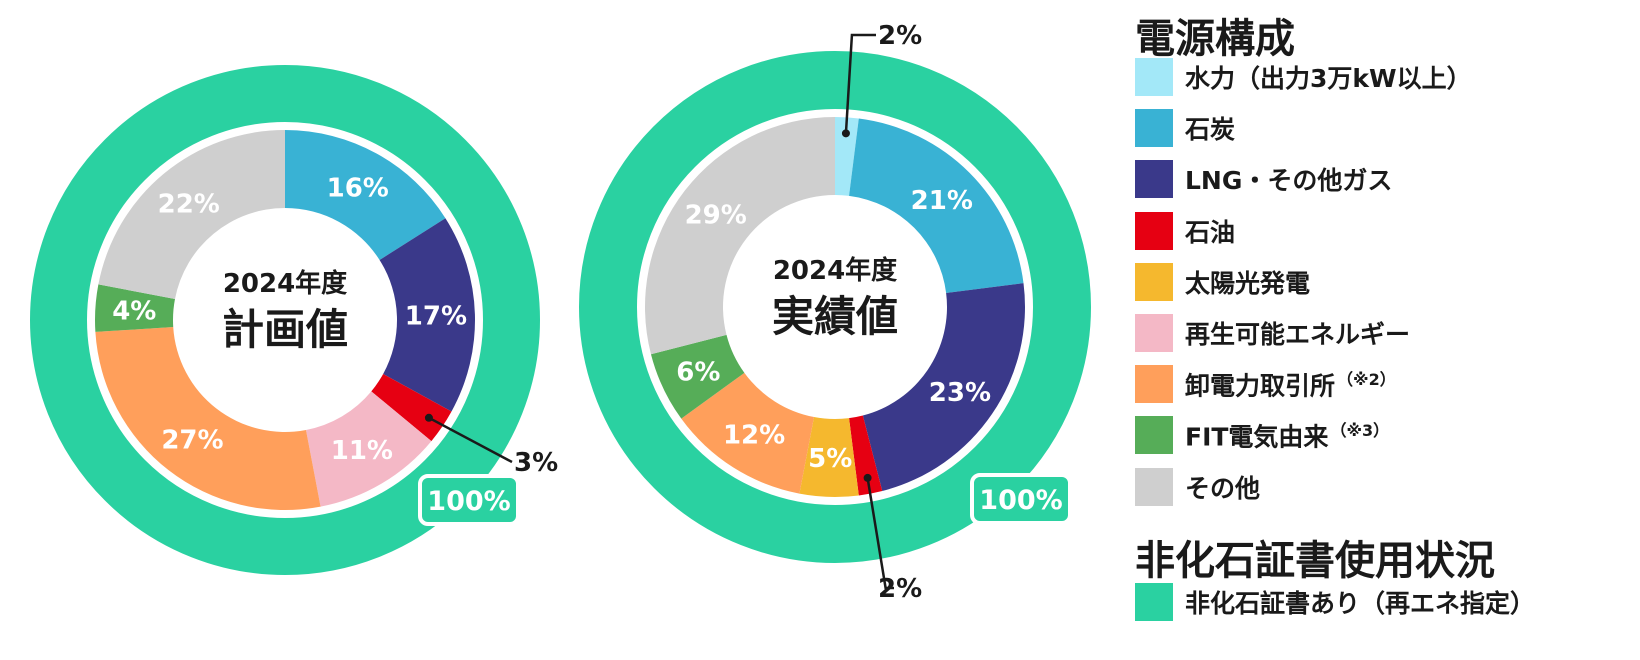  I want to click on legend-item-certificate: 非化石証書あり（再エネ指定）, so click(1335, 602).